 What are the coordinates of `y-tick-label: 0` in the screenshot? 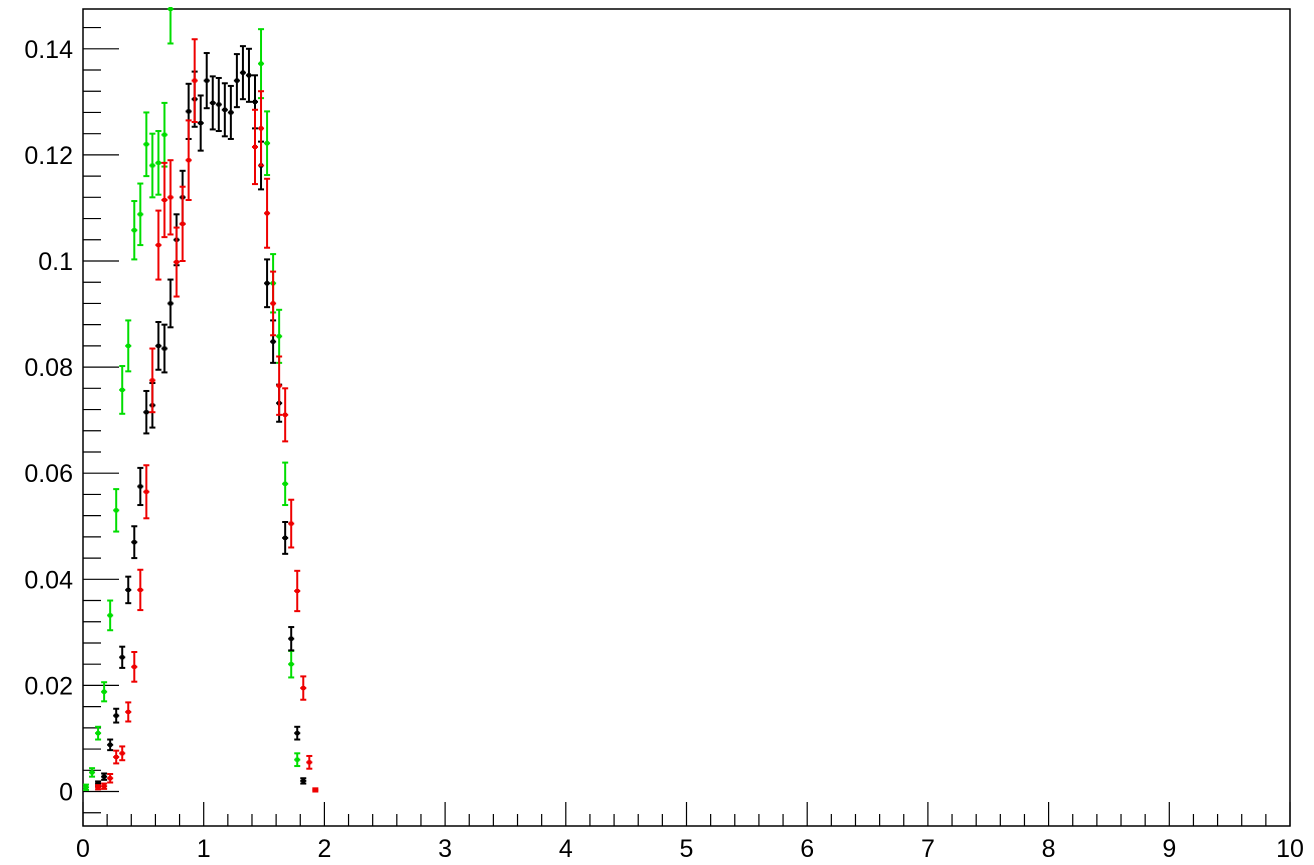 It's located at (66, 793).